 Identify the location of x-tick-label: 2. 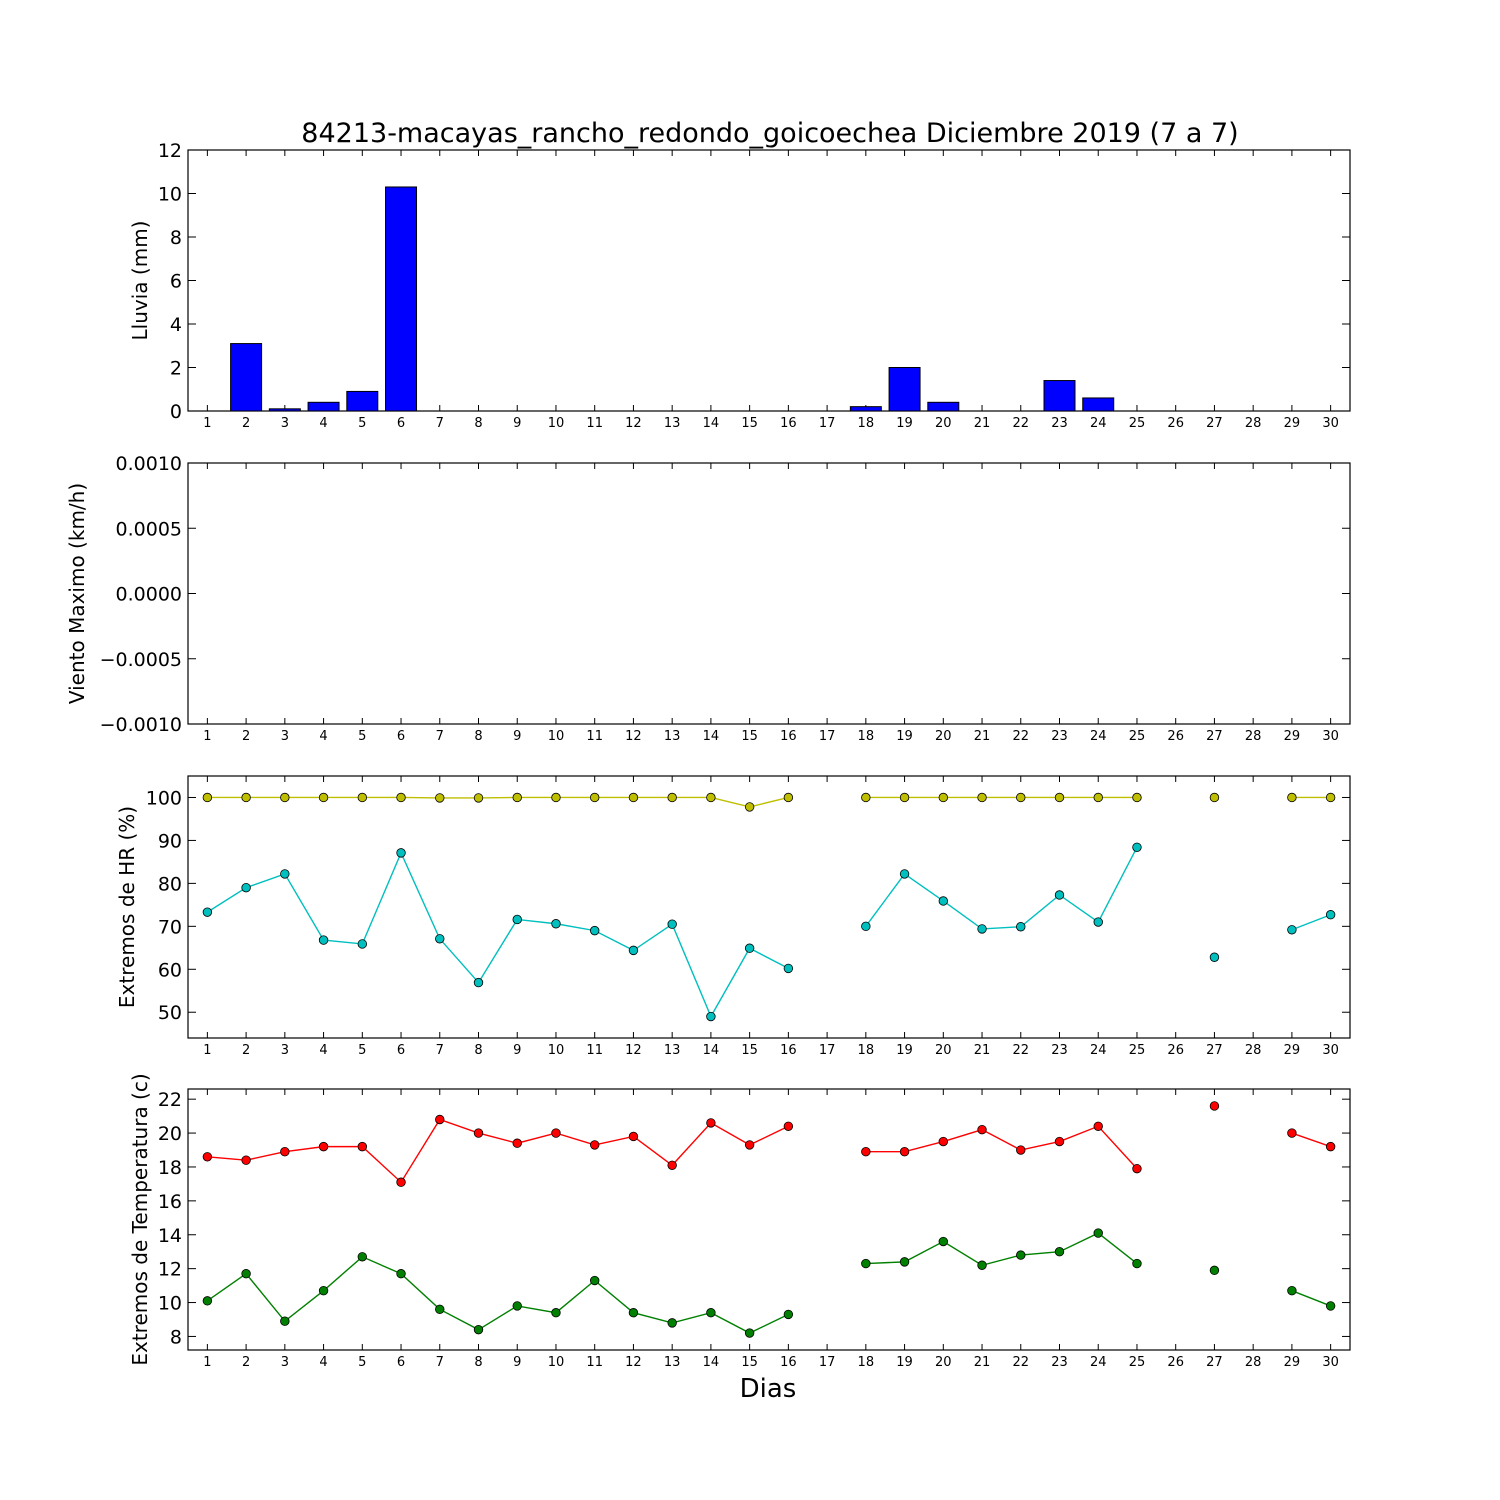
(246, 1050).